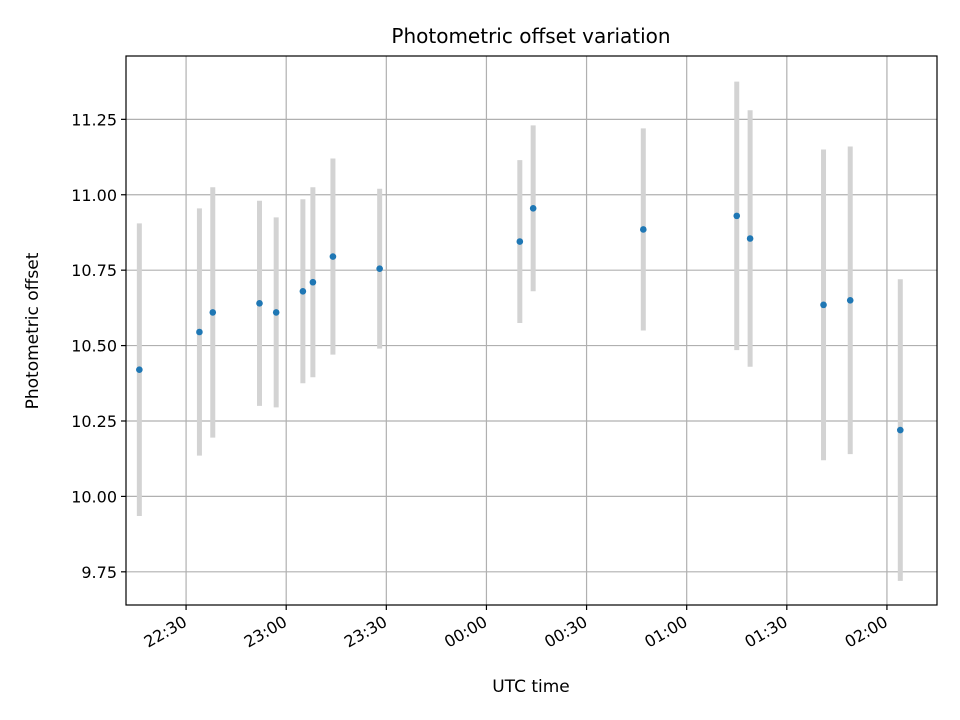 The height and width of the screenshot is (720, 960). What do you see at coordinates (99, 572) in the screenshot?
I see `y-tick-label: 9.75` at bounding box center [99, 572].